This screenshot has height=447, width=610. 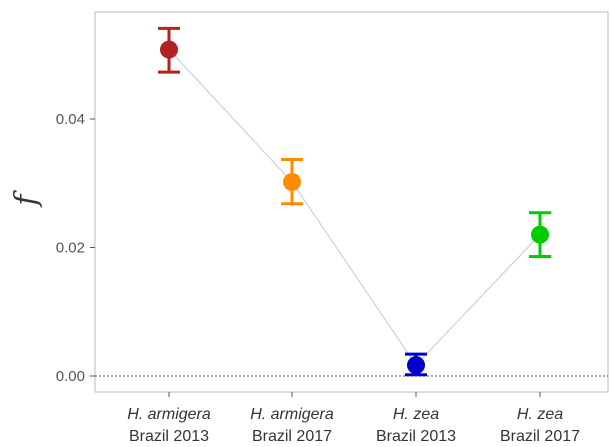 What do you see at coordinates (70, 376) in the screenshot?
I see `y-tick-label: 0.00` at bounding box center [70, 376].